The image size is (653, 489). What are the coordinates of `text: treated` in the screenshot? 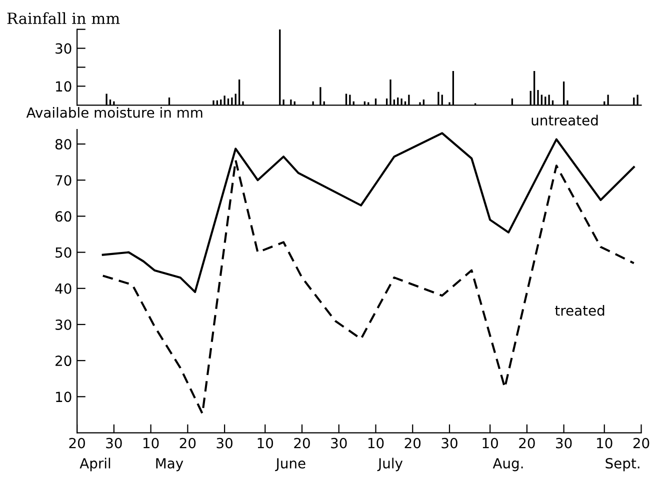 It's located at (579, 310).